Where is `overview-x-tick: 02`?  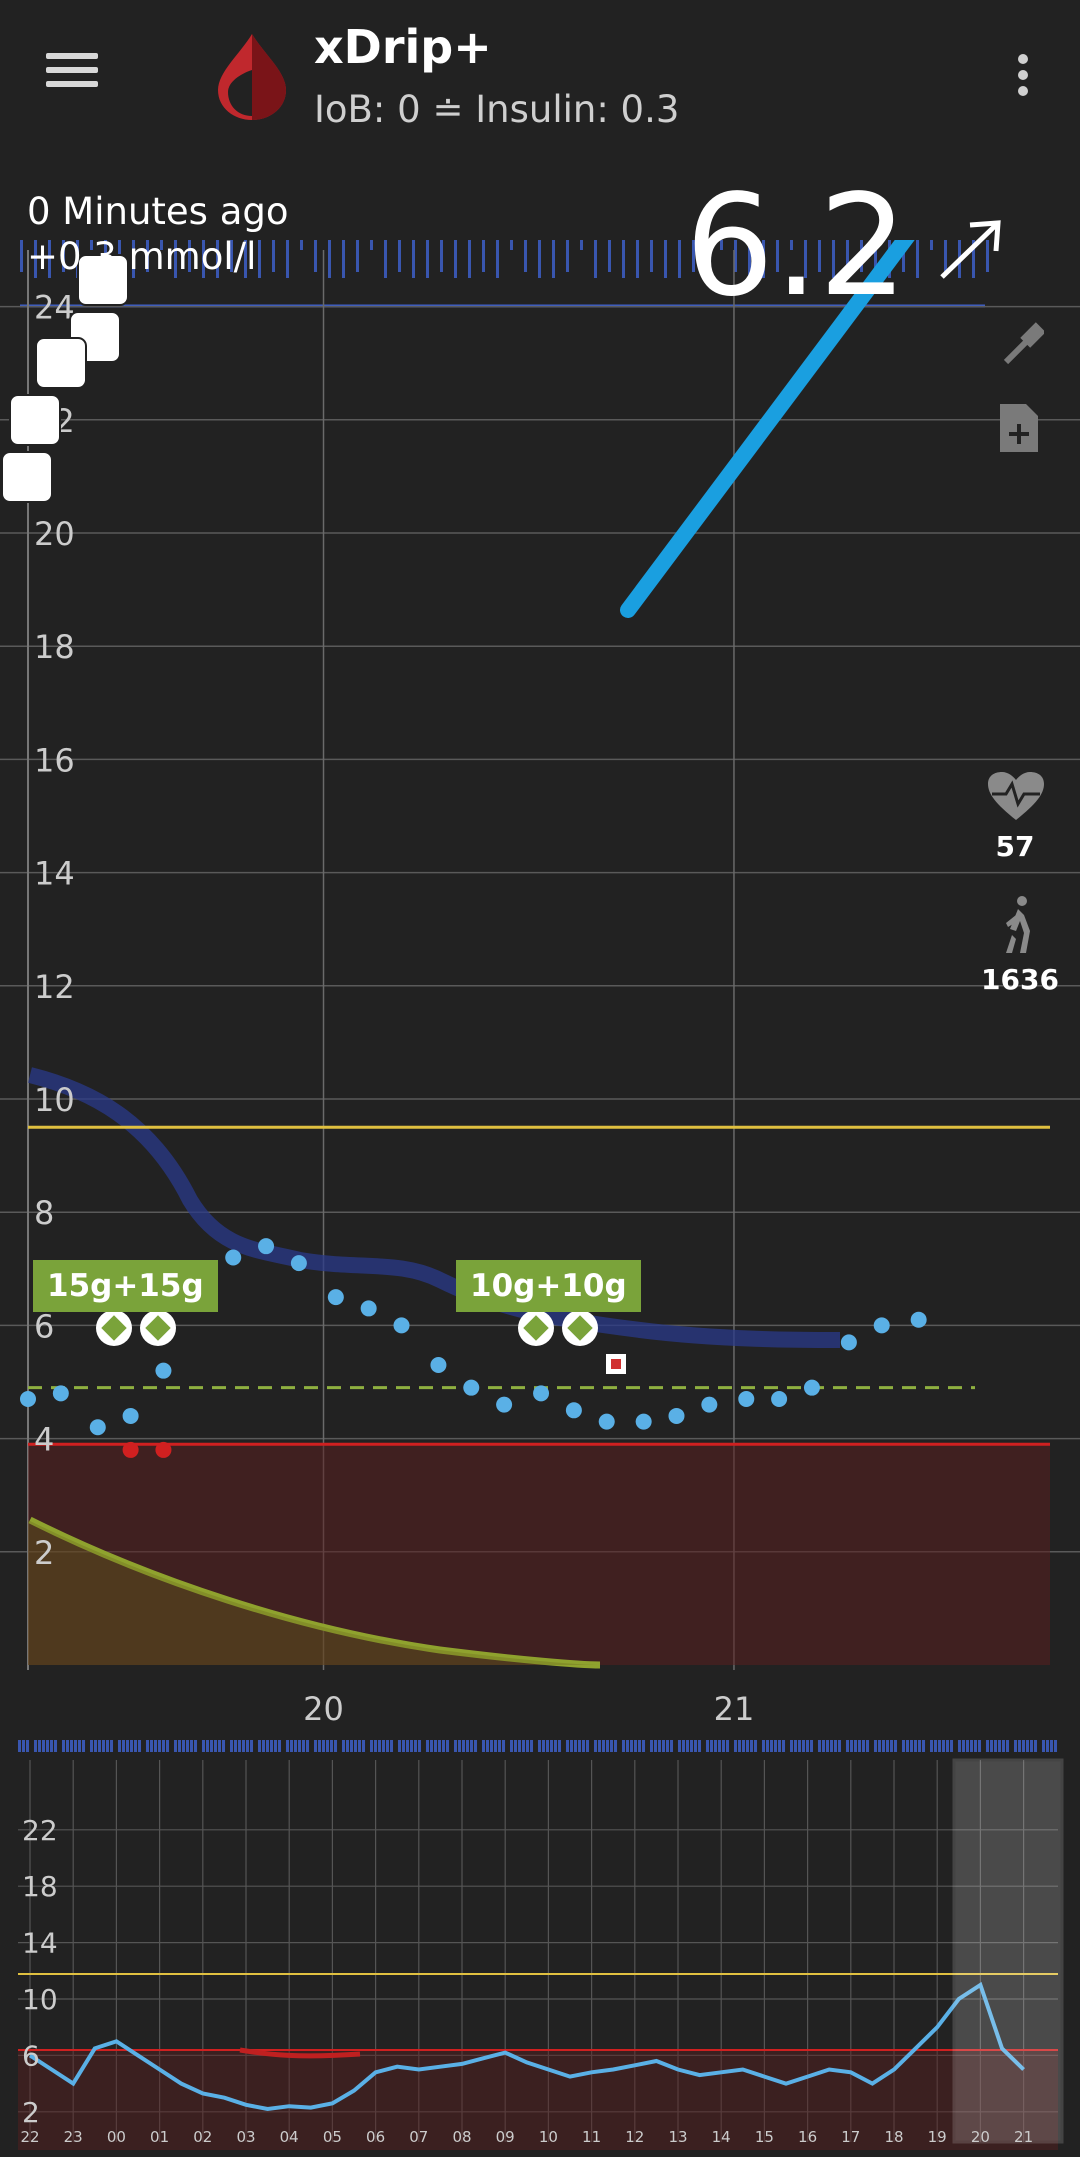 overview-x-tick: 02 is located at coordinates (202, 2137).